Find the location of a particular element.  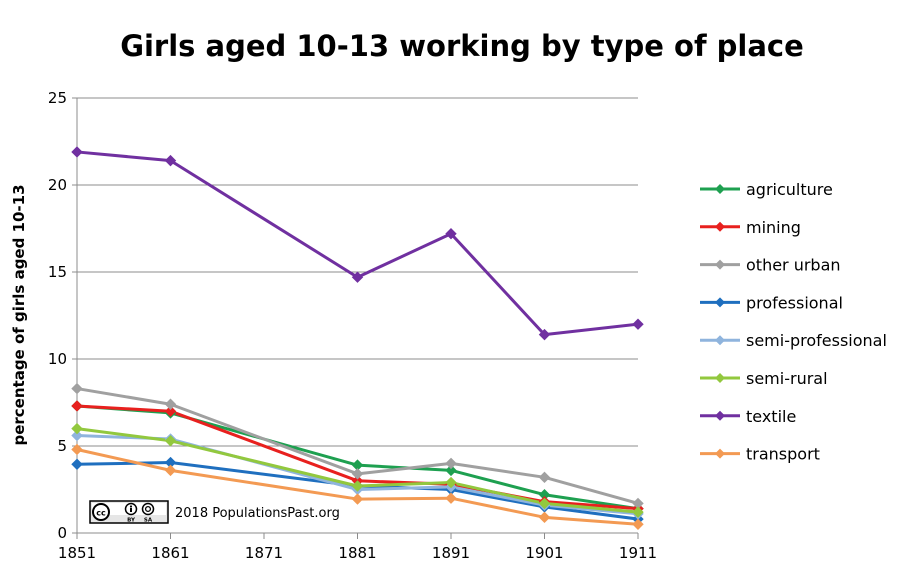

legend-label-semi-rural: semi-rural is located at coordinates (787, 378).